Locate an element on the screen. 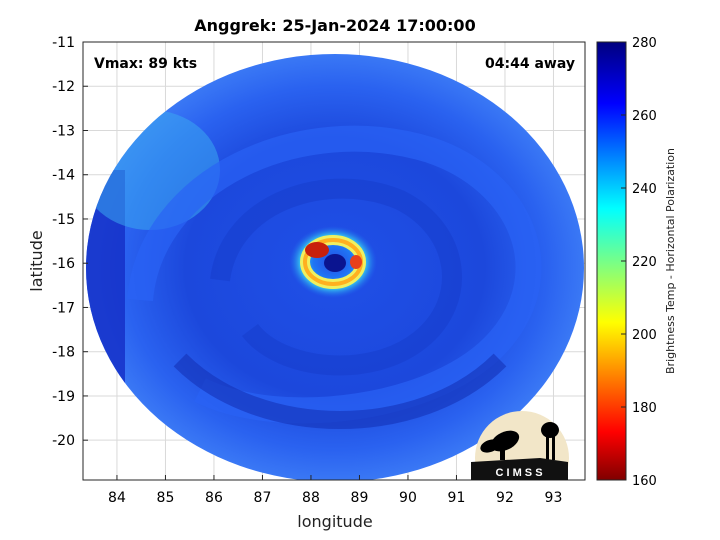 The width and height of the screenshot is (720, 540). colorbar-tick-label: 240 is located at coordinates (644, 189).